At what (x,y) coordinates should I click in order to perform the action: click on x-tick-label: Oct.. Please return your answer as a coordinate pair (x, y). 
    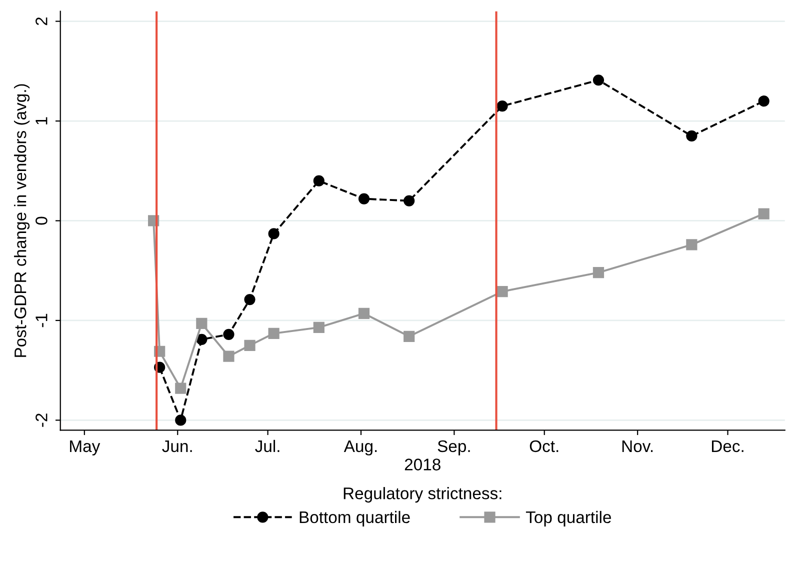
    Looking at the image, I should click on (544, 446).